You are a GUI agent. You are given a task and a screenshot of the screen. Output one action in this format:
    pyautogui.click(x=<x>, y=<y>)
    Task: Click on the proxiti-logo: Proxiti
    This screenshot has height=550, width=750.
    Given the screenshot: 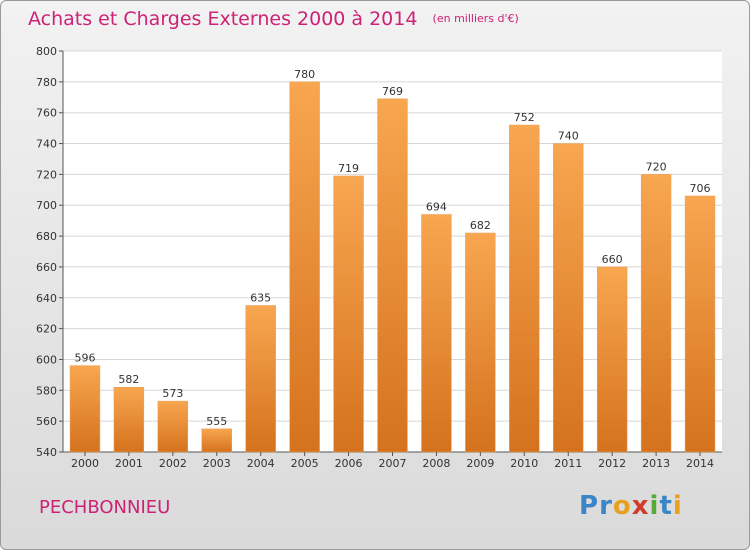 What is the action you would take?
    pyautogui.click(x=631, y=506)
    